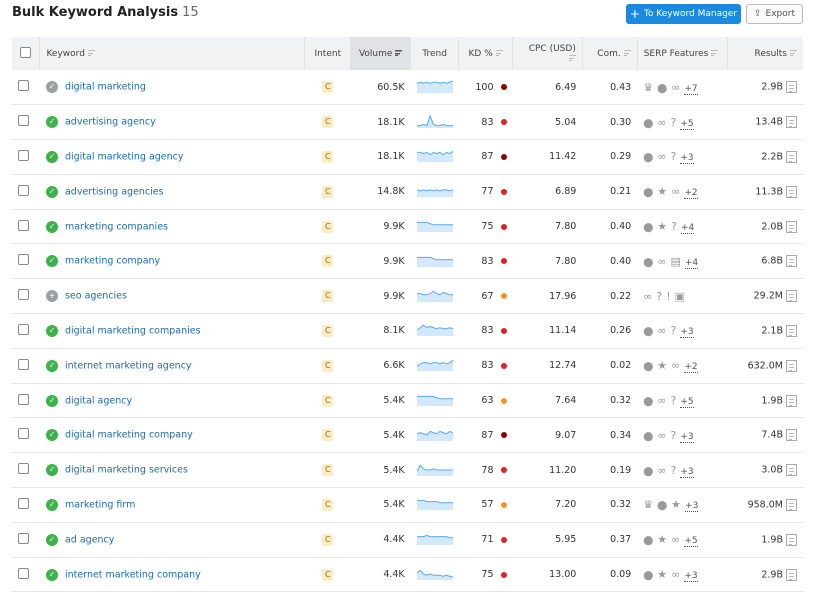  I want to click on keyword-link: digital marketing agency, so click(124, 157).